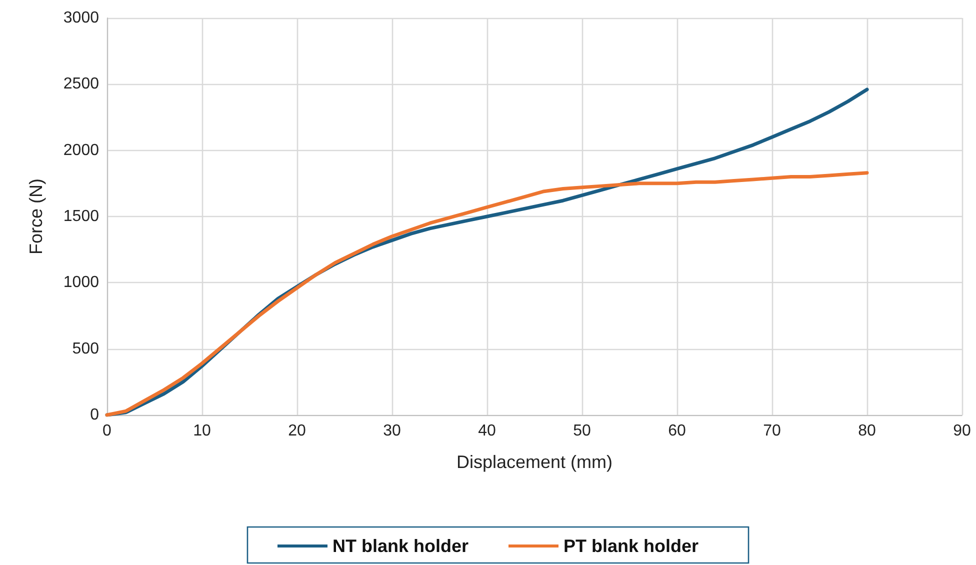  What do you see at coordinates (677, 431) in the screenshot?
I see `x-tick-label: 60` at bounding box center [677, 431].